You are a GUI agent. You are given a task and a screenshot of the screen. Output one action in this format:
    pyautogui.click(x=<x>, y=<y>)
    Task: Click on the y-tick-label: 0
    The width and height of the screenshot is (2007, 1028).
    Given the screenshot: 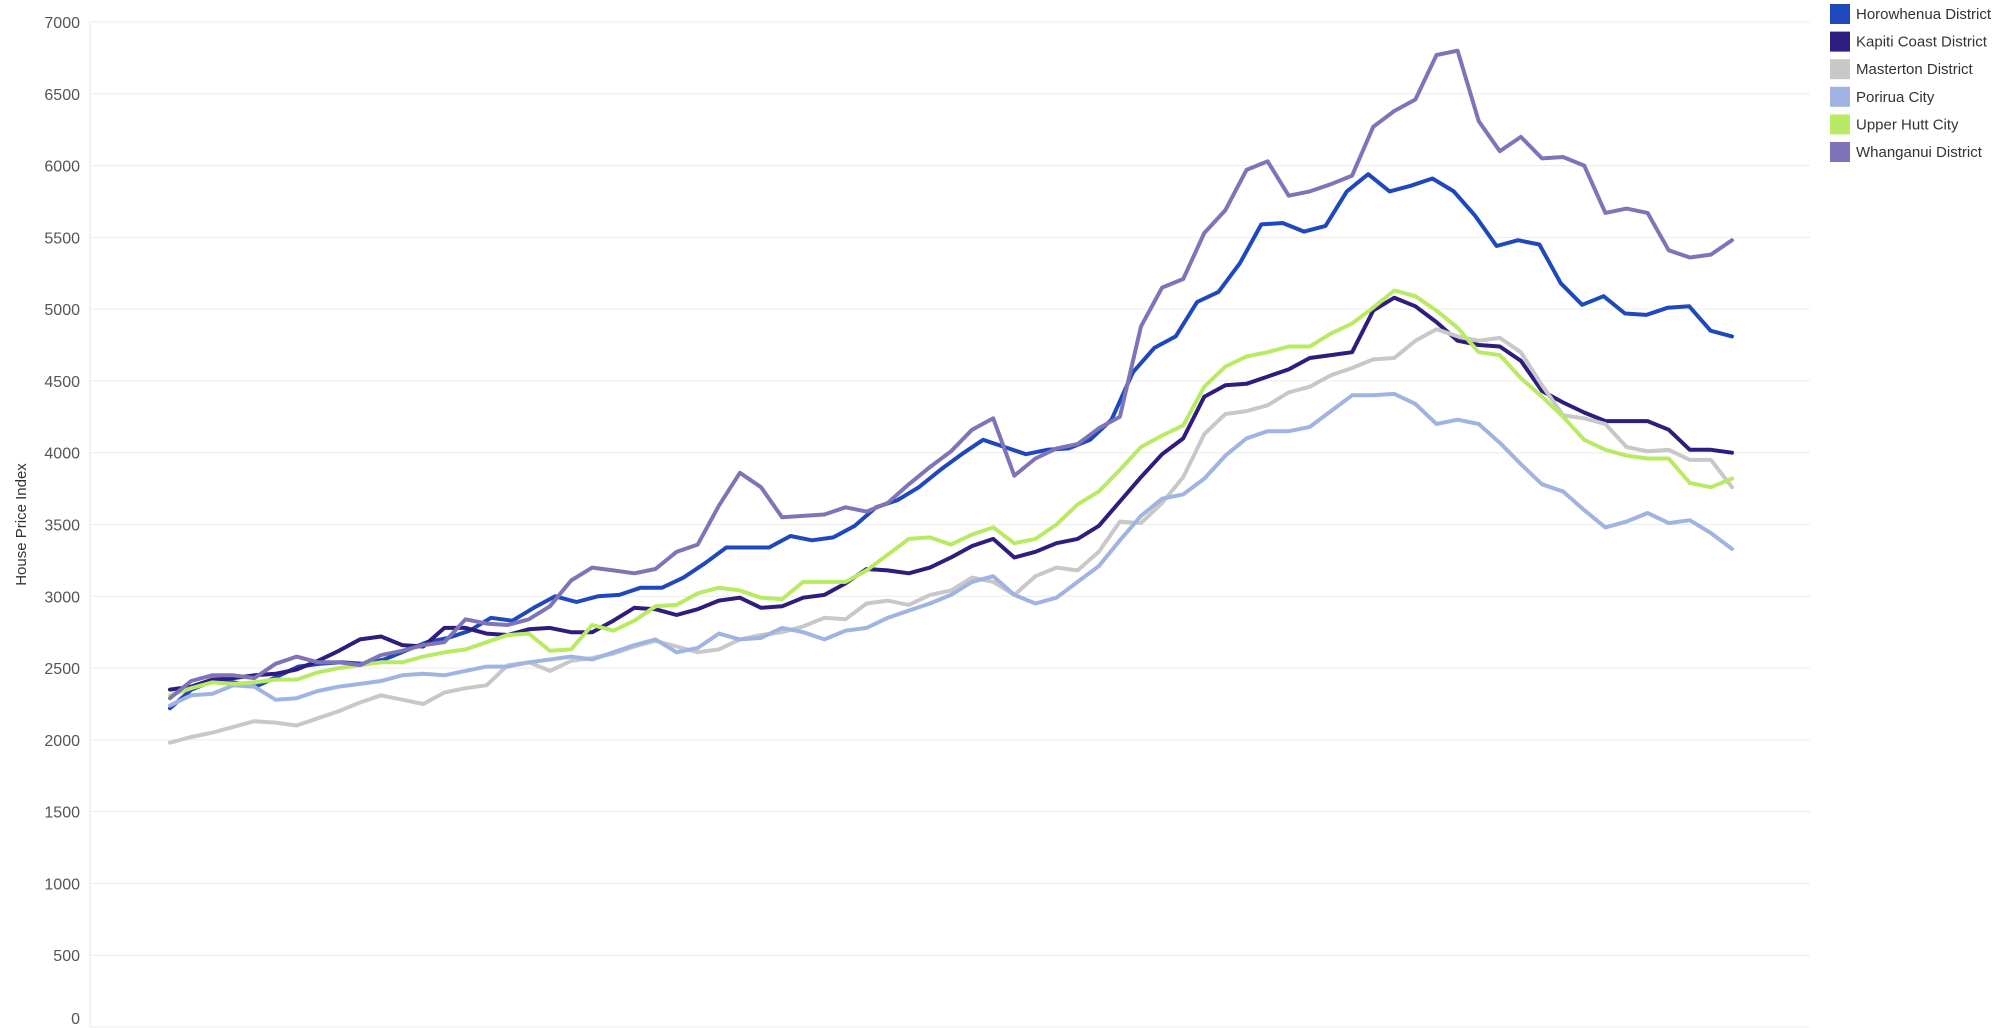 What is the action you would take?
    pyautogui.click(x=75, y=1019)
    